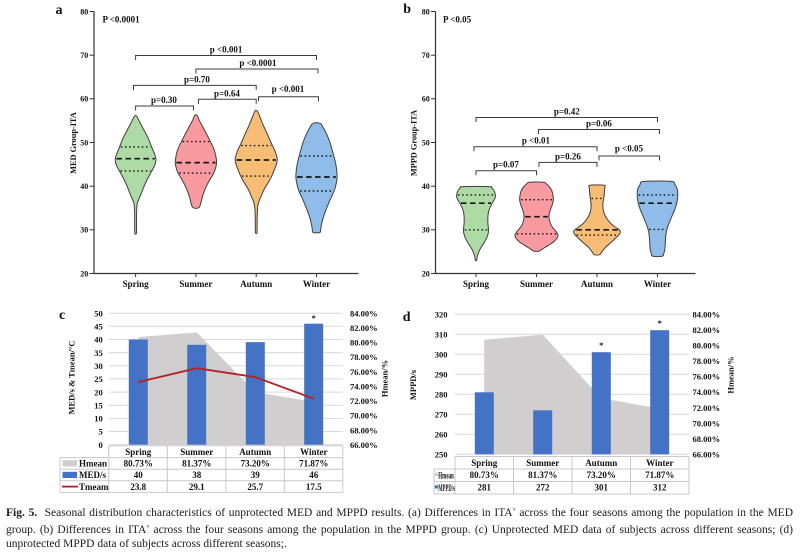 The height and width of the screenshot is (554, 800). Describe the element at coordinates (98, 405) in the screenshot. I see `svg-text: 15` at that location.